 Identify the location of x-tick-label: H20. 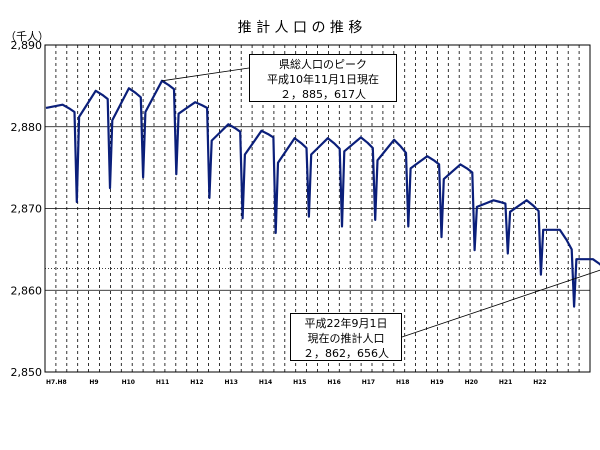
(471, 382).